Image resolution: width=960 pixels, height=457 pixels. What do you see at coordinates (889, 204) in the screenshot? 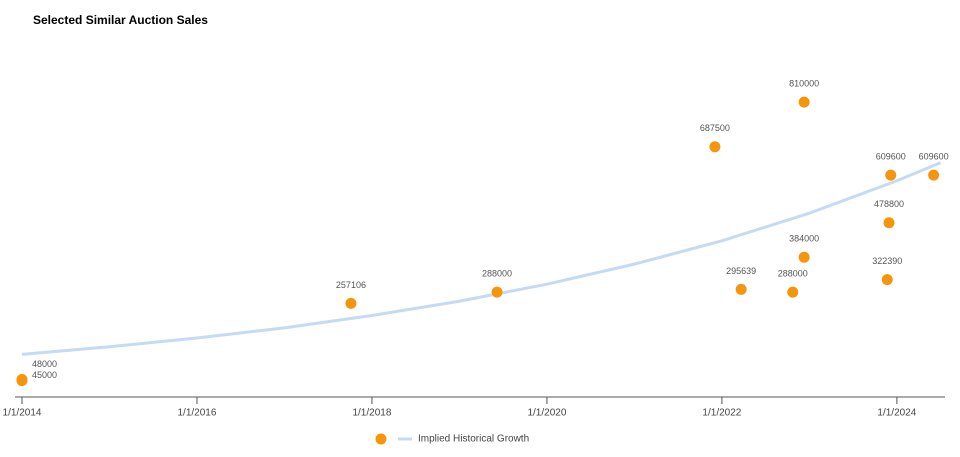
I see `data-label: 478800` at bounding box center [889, 204].